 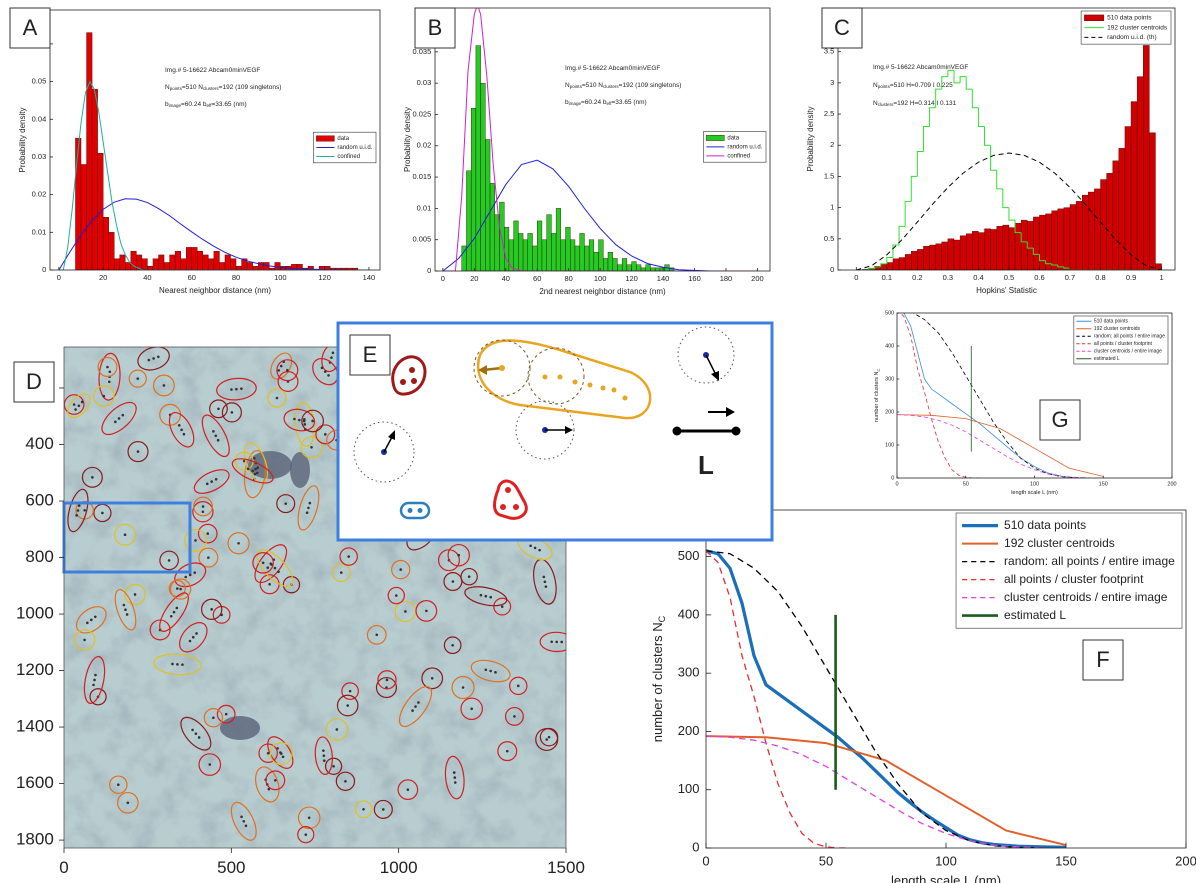 I want to click on y-tick-label: 2, so click(x=832, y=144).